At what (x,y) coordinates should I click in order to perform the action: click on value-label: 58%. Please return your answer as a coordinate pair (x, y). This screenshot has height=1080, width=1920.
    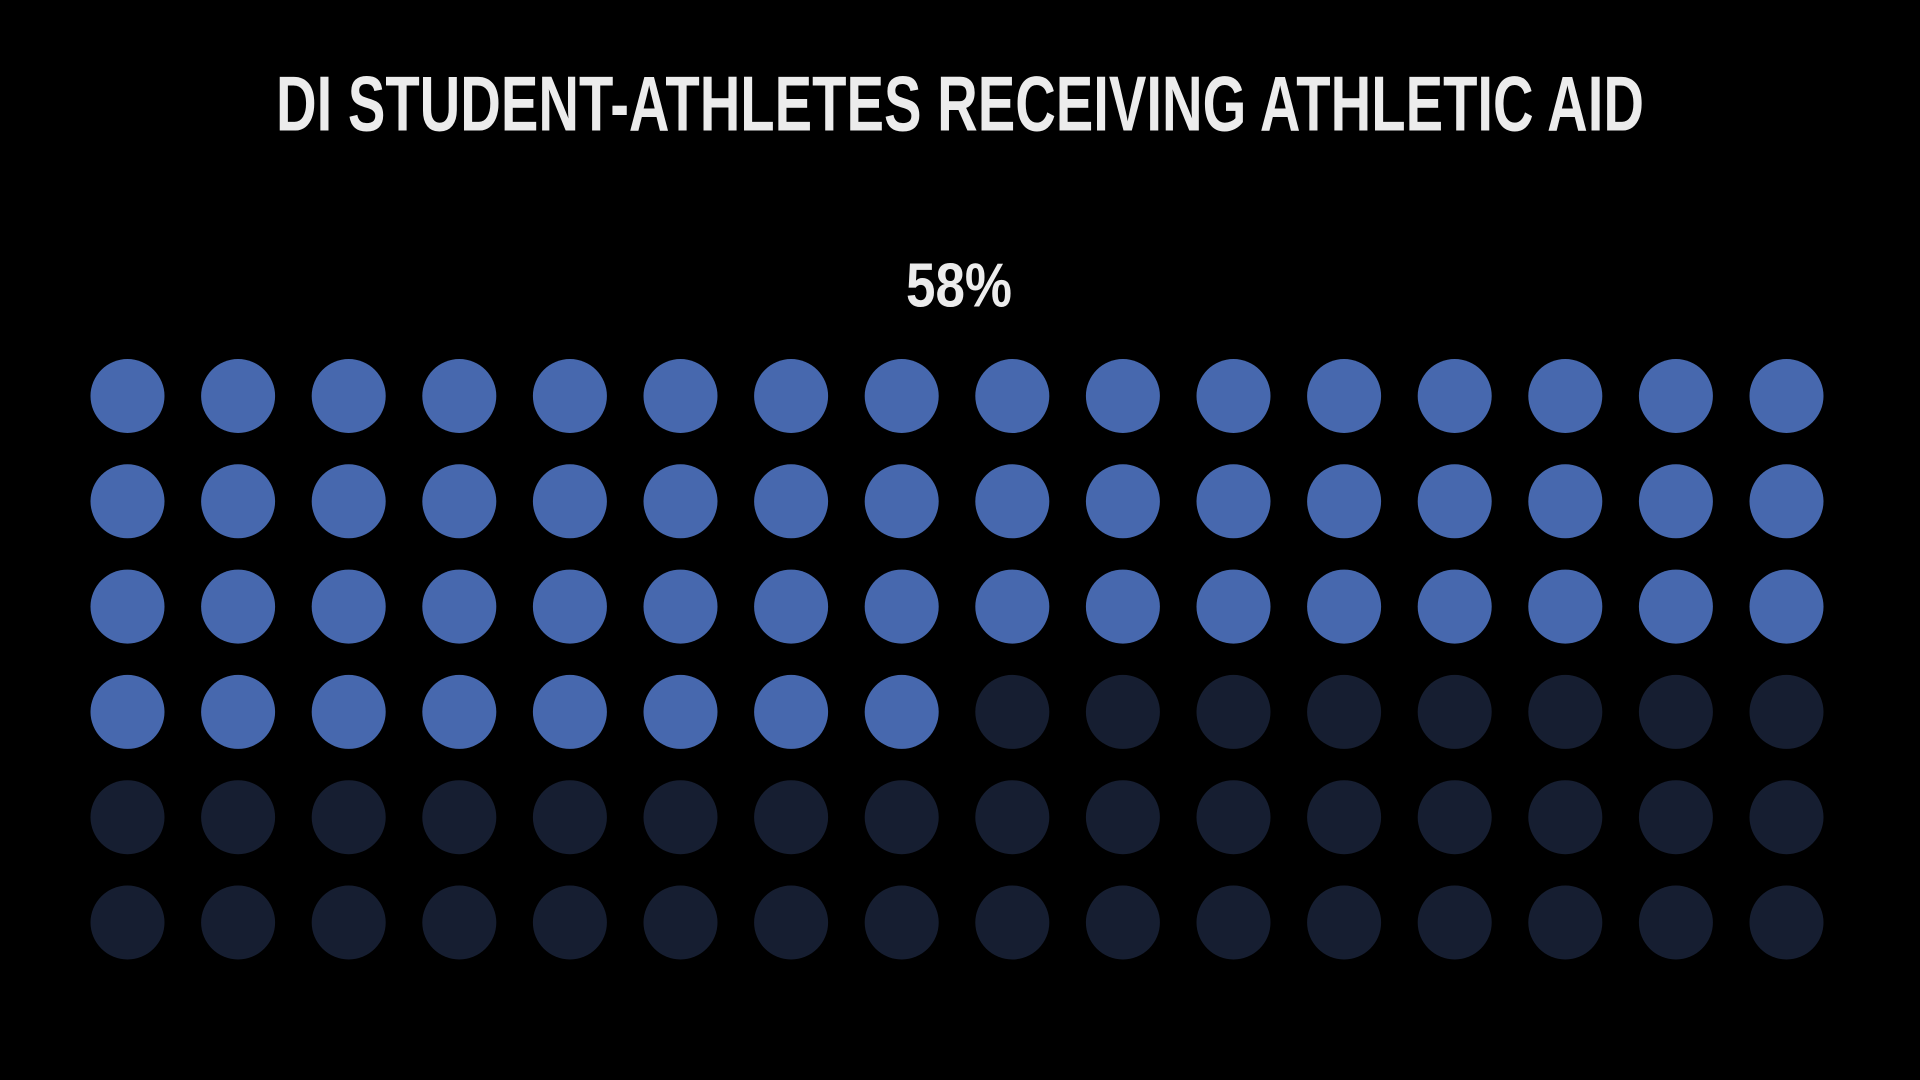
    Looking at the image, I should click on (959, 285).